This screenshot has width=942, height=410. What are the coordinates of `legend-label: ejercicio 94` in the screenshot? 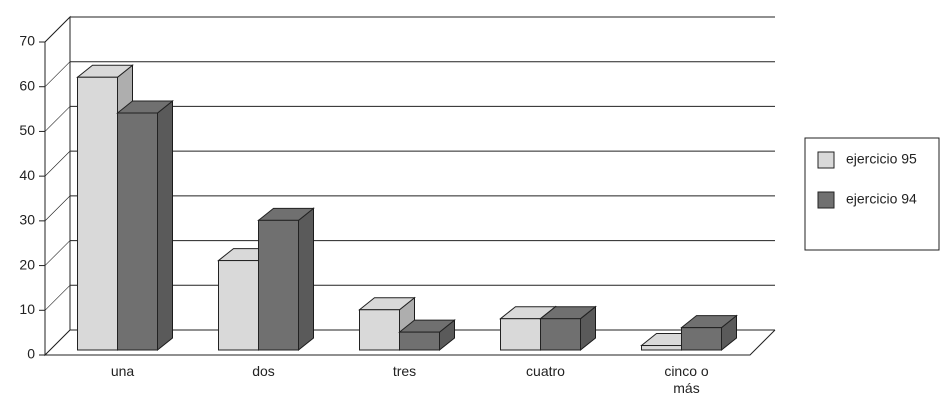 It's located at (881, 199).